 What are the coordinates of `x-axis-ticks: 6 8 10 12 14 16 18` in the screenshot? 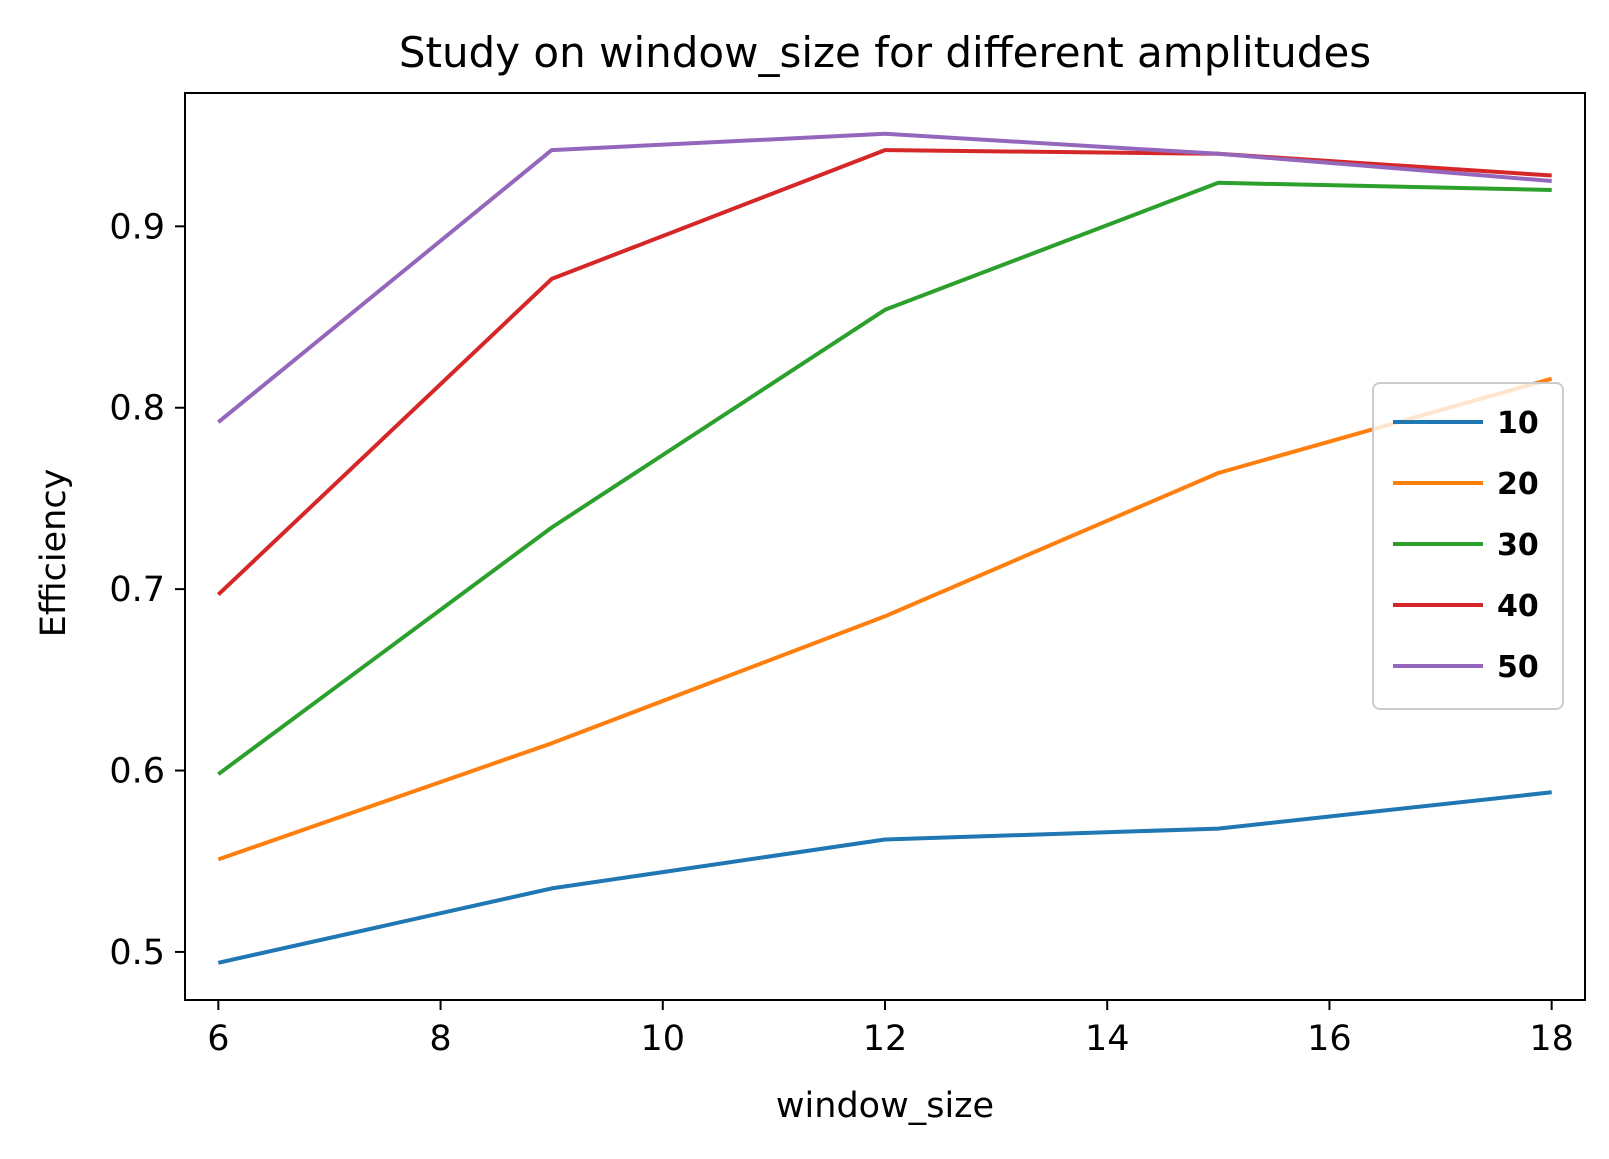 It's located at (890, 1029).